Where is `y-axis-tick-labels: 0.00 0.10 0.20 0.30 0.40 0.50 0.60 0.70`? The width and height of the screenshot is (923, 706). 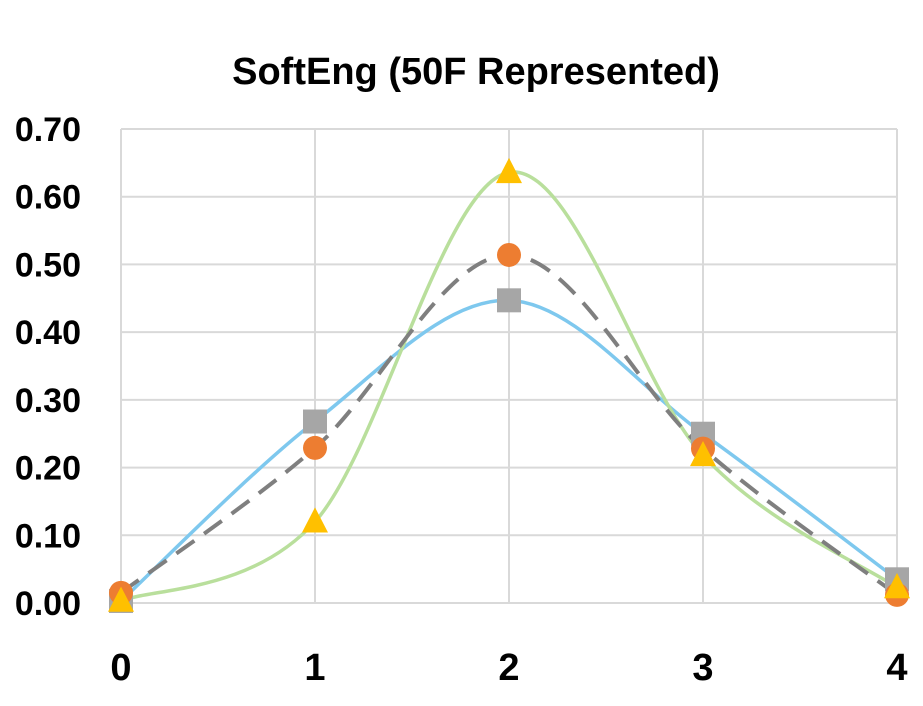 y-axis-tick-labels: 0.00 0.10 0.20 0.30 0.40 0.50 0.60 0.70 is located at coordinates (48, 367).